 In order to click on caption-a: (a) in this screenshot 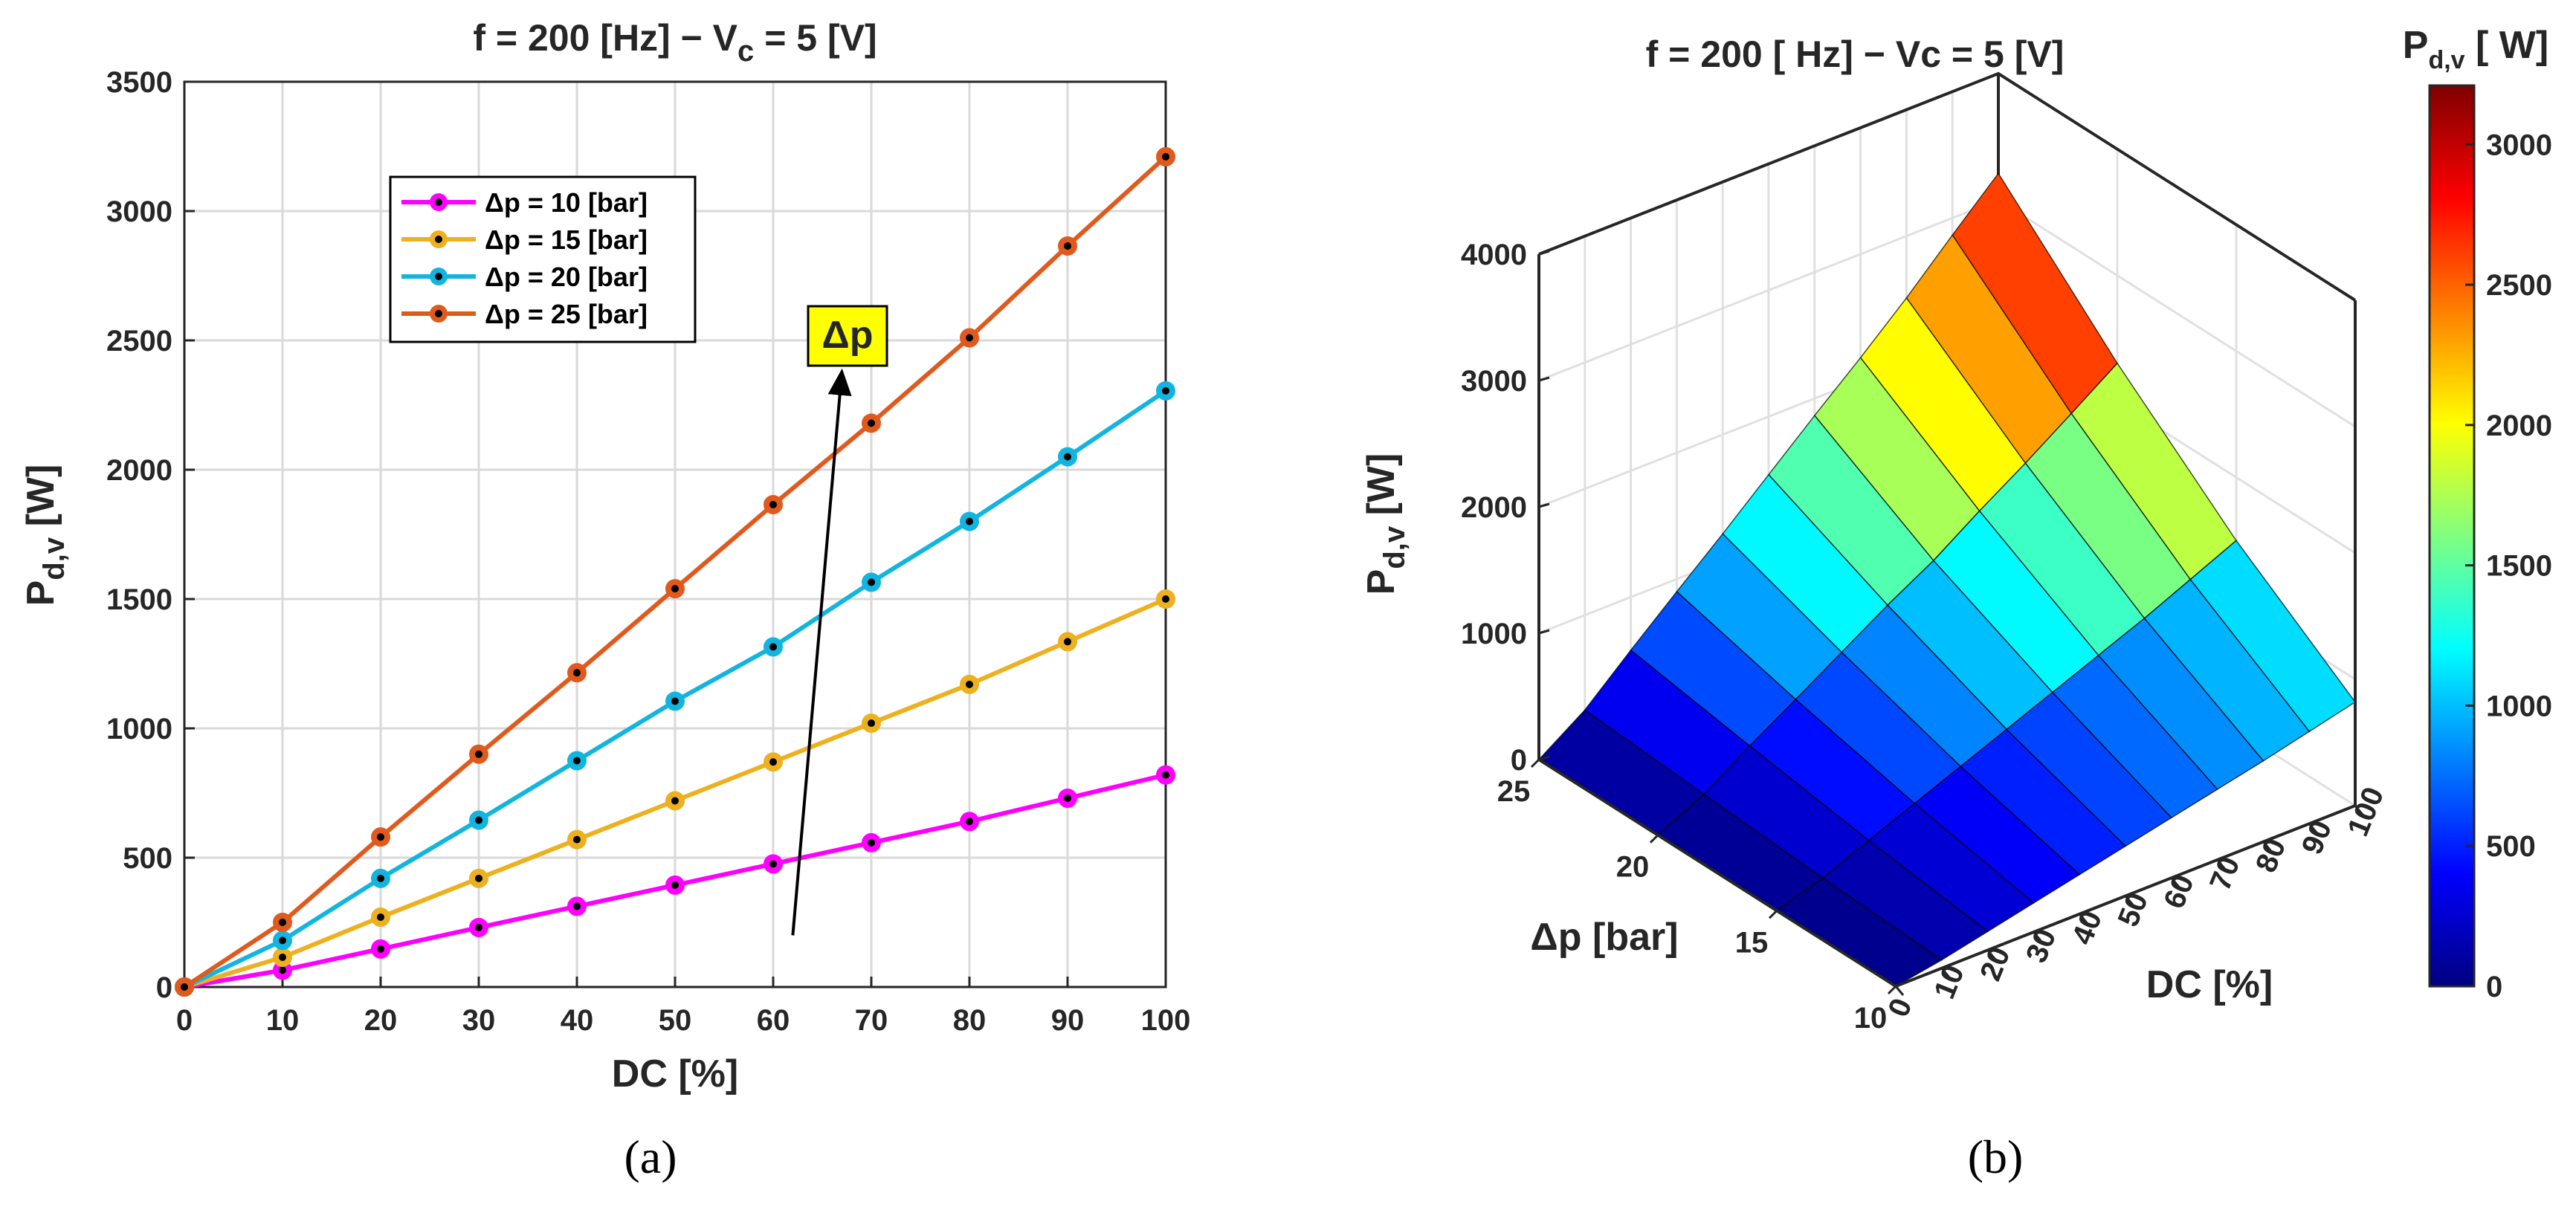, I will do `click(650, 1156)`.